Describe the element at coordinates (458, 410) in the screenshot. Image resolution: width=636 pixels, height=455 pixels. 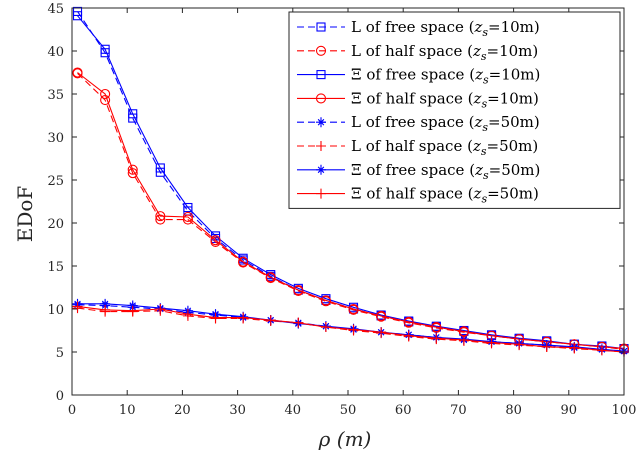
I see `x-tick-label: 70` at that location.